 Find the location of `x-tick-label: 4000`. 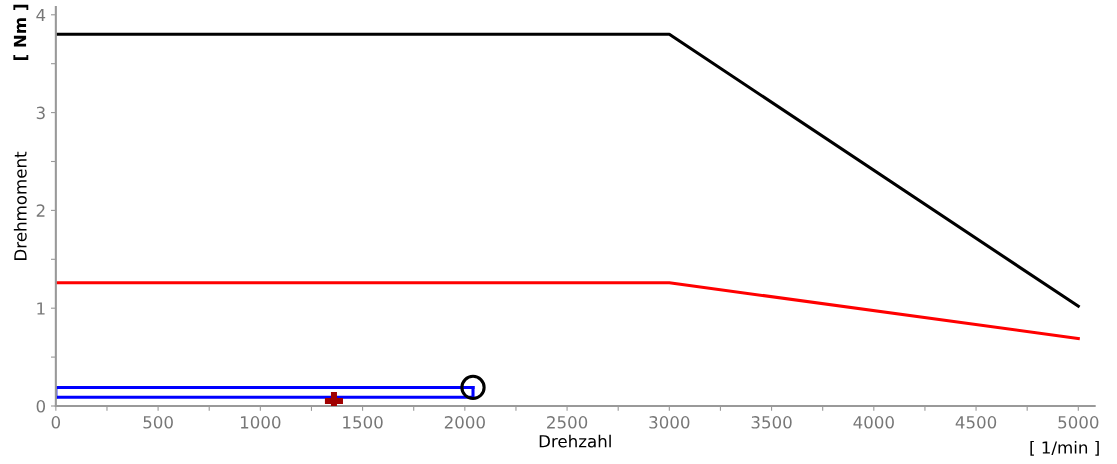

x-tick-label: 4000 is located at coordinates (873, 422).